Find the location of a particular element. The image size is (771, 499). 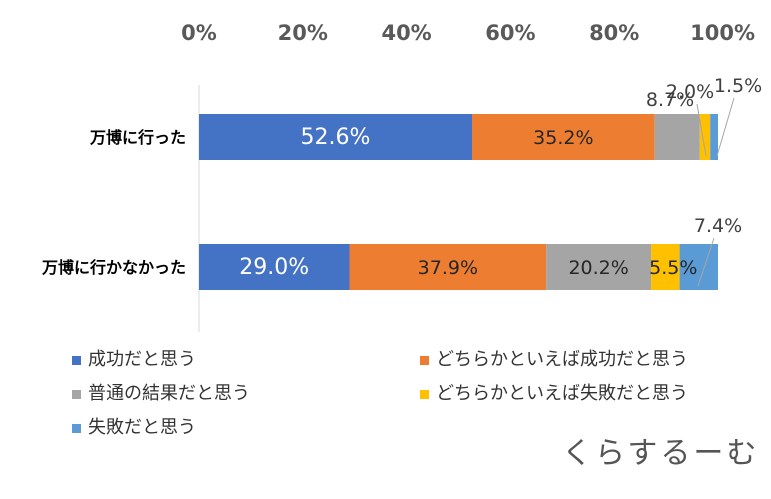

data-label: 37.9% is located at coordinates (448, 268).